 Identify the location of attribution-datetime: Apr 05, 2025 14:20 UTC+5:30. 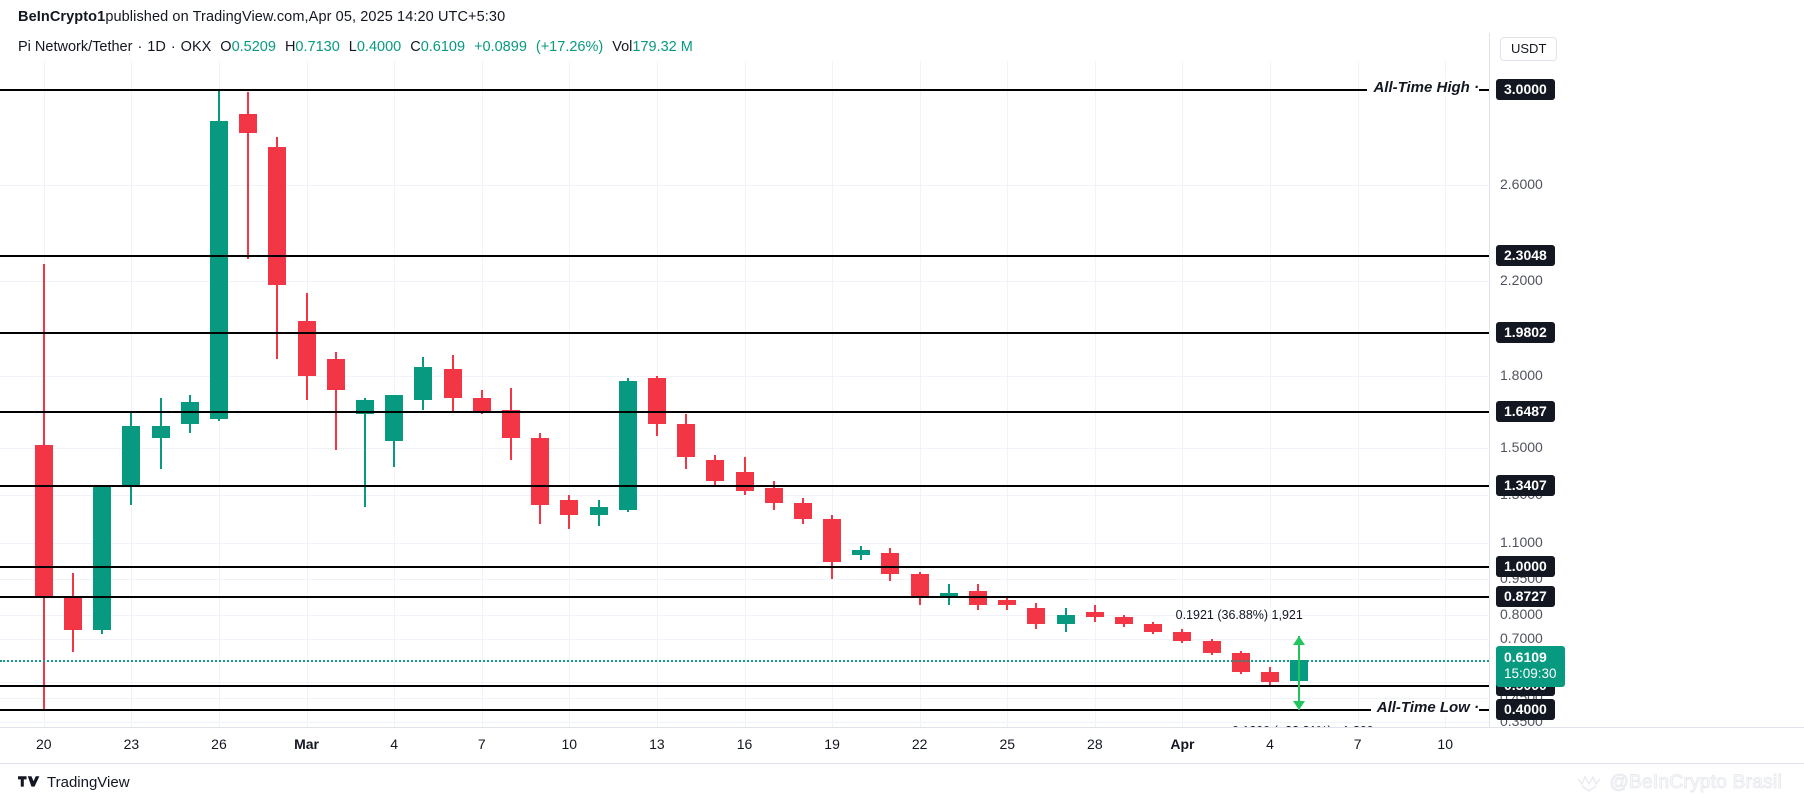
(407, 16).